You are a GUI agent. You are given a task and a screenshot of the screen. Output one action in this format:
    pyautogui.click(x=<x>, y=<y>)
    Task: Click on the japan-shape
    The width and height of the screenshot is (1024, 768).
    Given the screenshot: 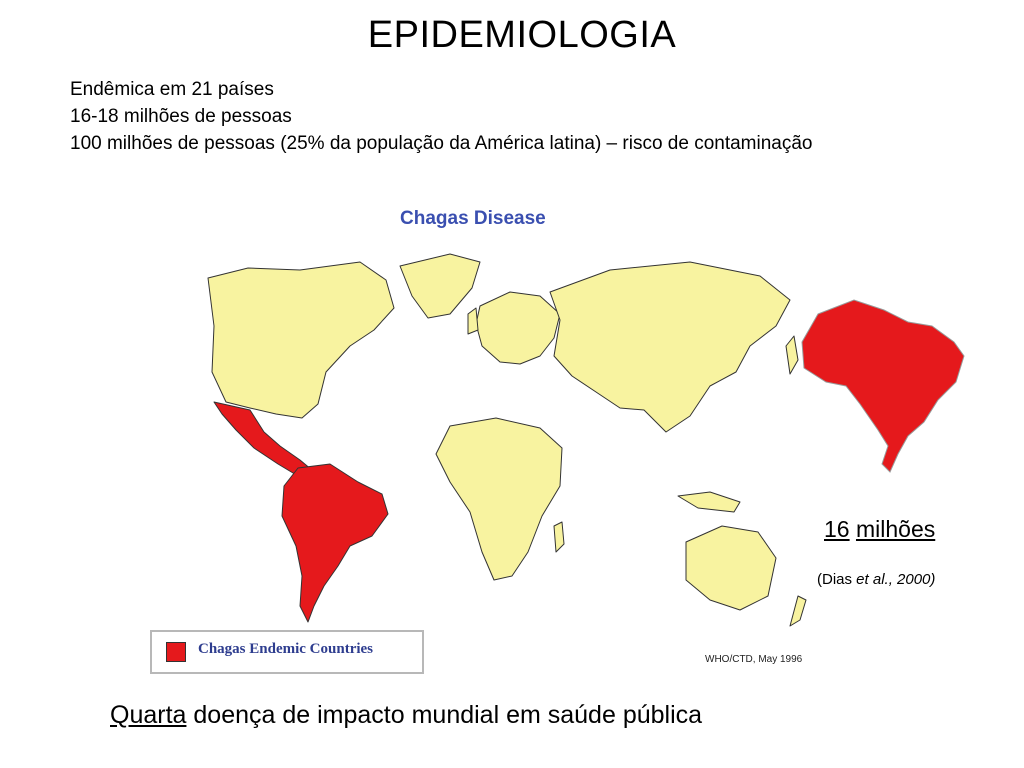 What is the action you would take?
    pyautogui.click(x=792, y=355)
    